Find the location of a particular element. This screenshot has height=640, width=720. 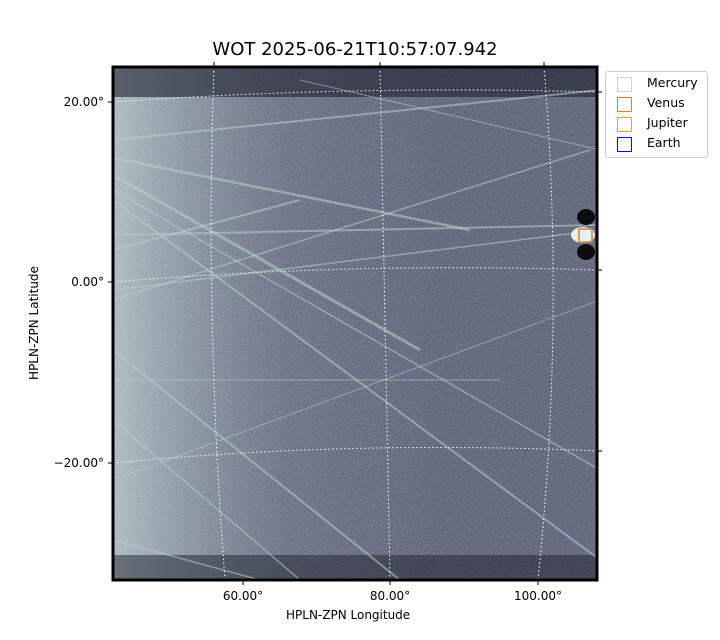

x-axis-title: HPLN-ZPN Longitude is located at coordinates (348, 615).